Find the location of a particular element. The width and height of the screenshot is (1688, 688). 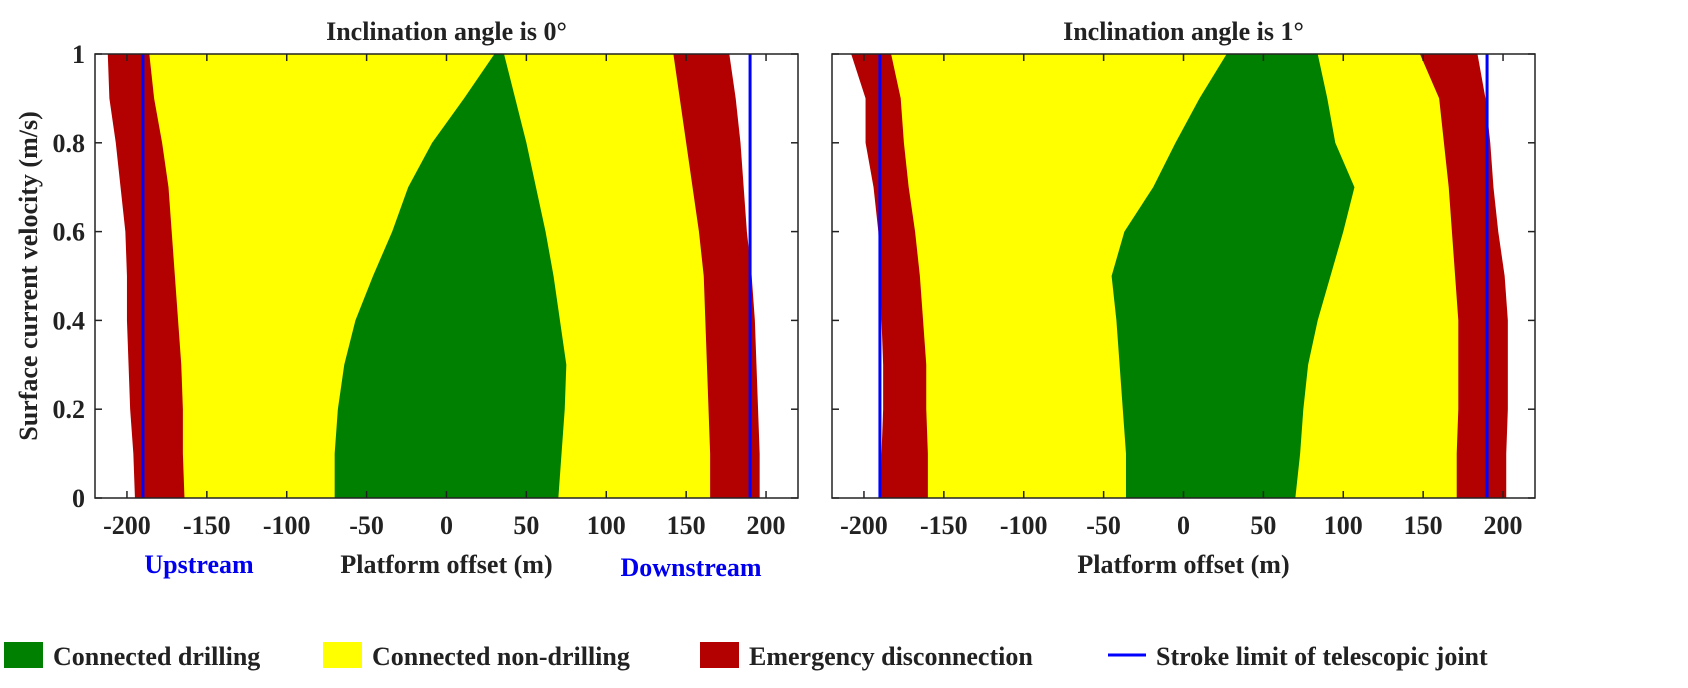

legend is located at coordinates (575, 655).